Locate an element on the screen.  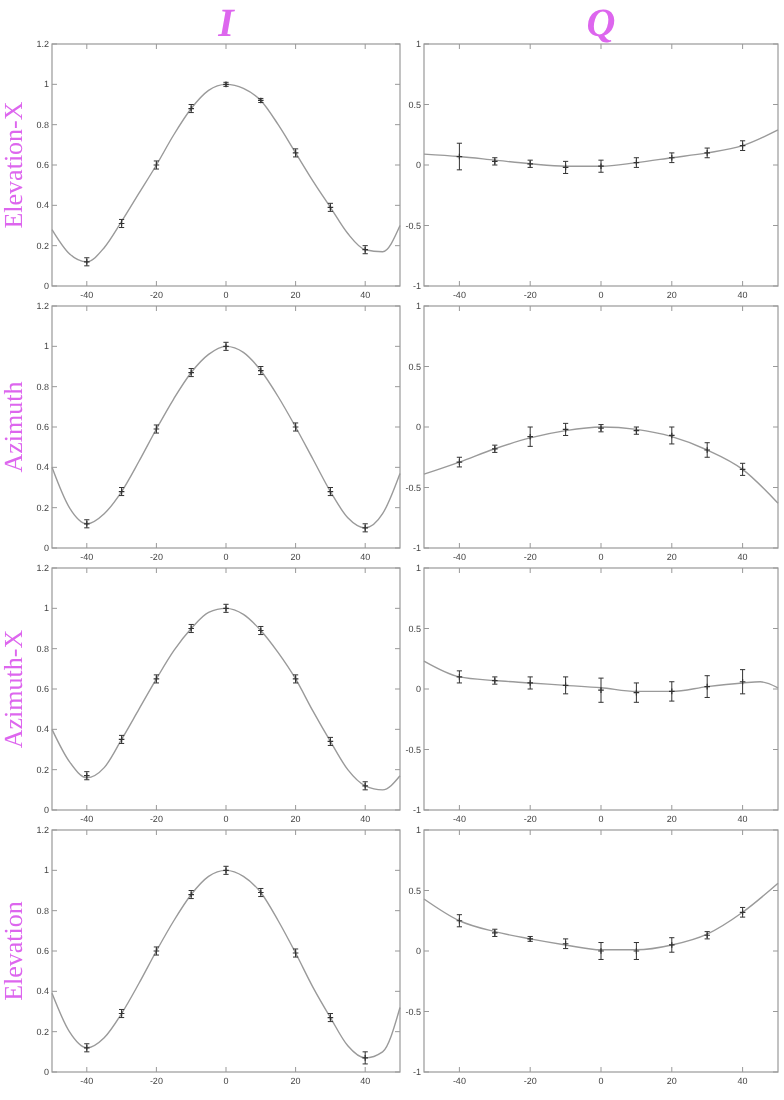
y-axis-title: Elevation is located at coordinates (14, 950).